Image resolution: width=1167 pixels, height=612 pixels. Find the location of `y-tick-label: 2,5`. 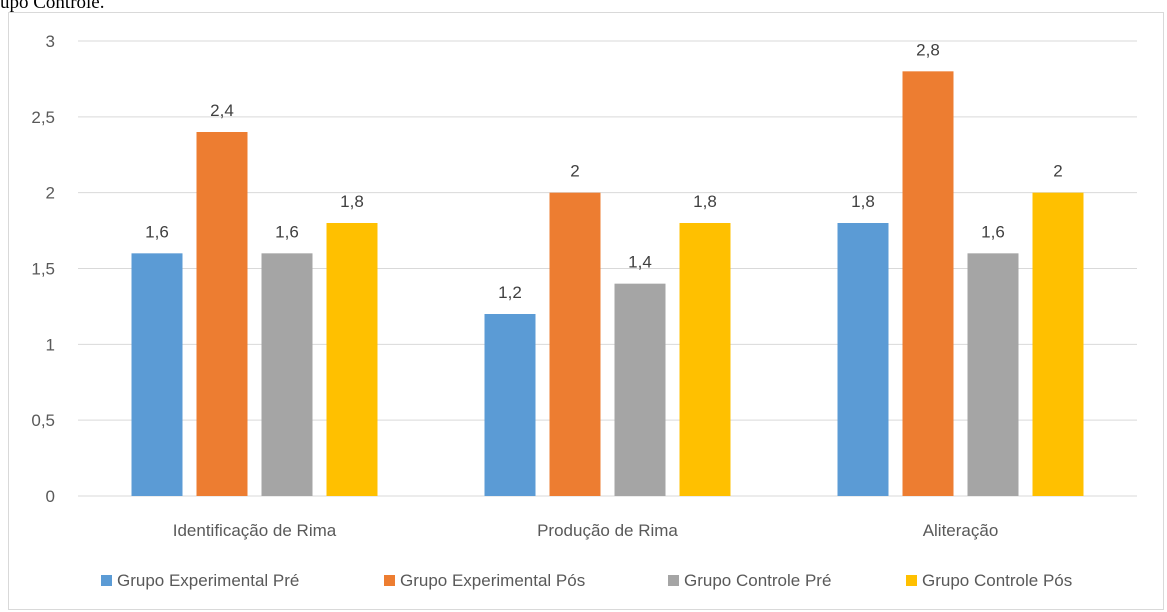

y-tick-label: 2,5 is located at coordinates (43, 117).